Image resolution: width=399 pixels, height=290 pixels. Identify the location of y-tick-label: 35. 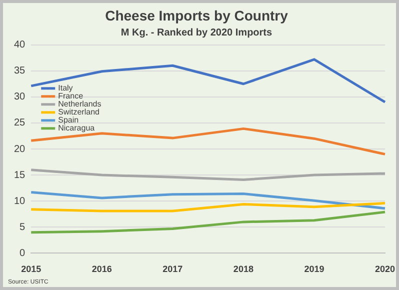
(20, 71).